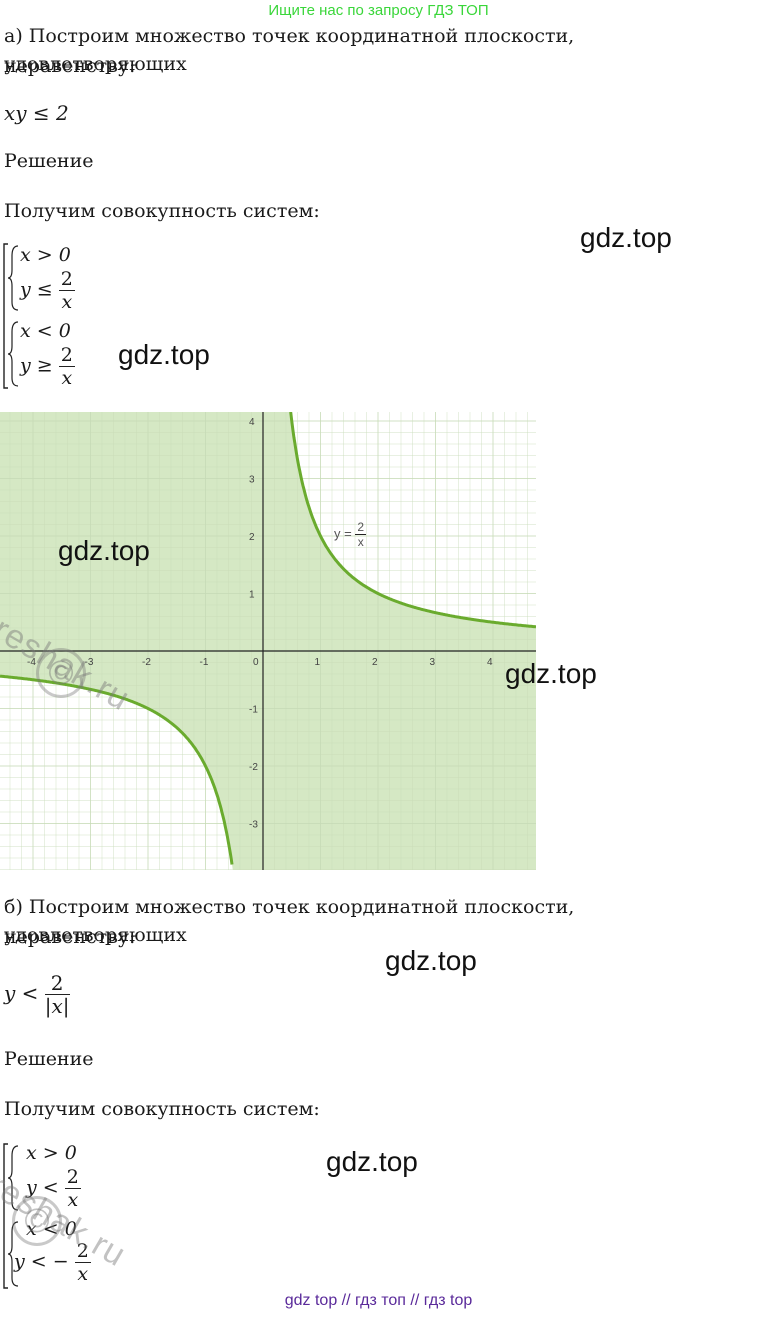 This screenshot has width=757, height=1317. I want to click on y-tick-label: 4, so click(252, 422).